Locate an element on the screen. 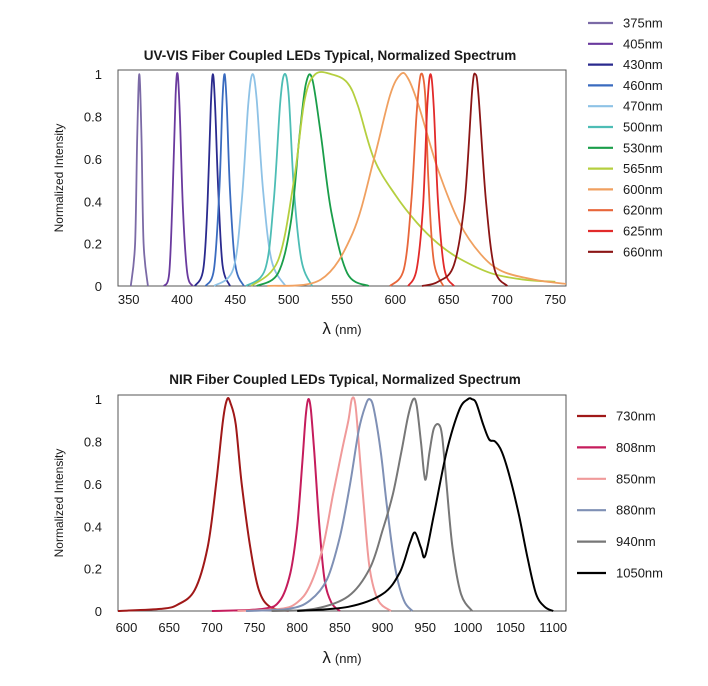  legend-label: 730nm is located at coordinates (636, 416).